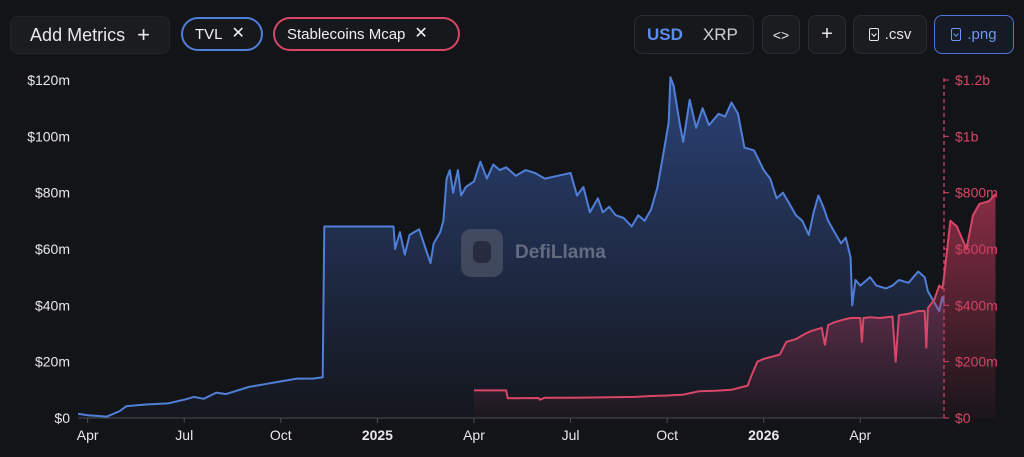  Describe the element at coordinates (62, 418) in the screenshot. I see `left-axis-tick-label: $0` at that location.